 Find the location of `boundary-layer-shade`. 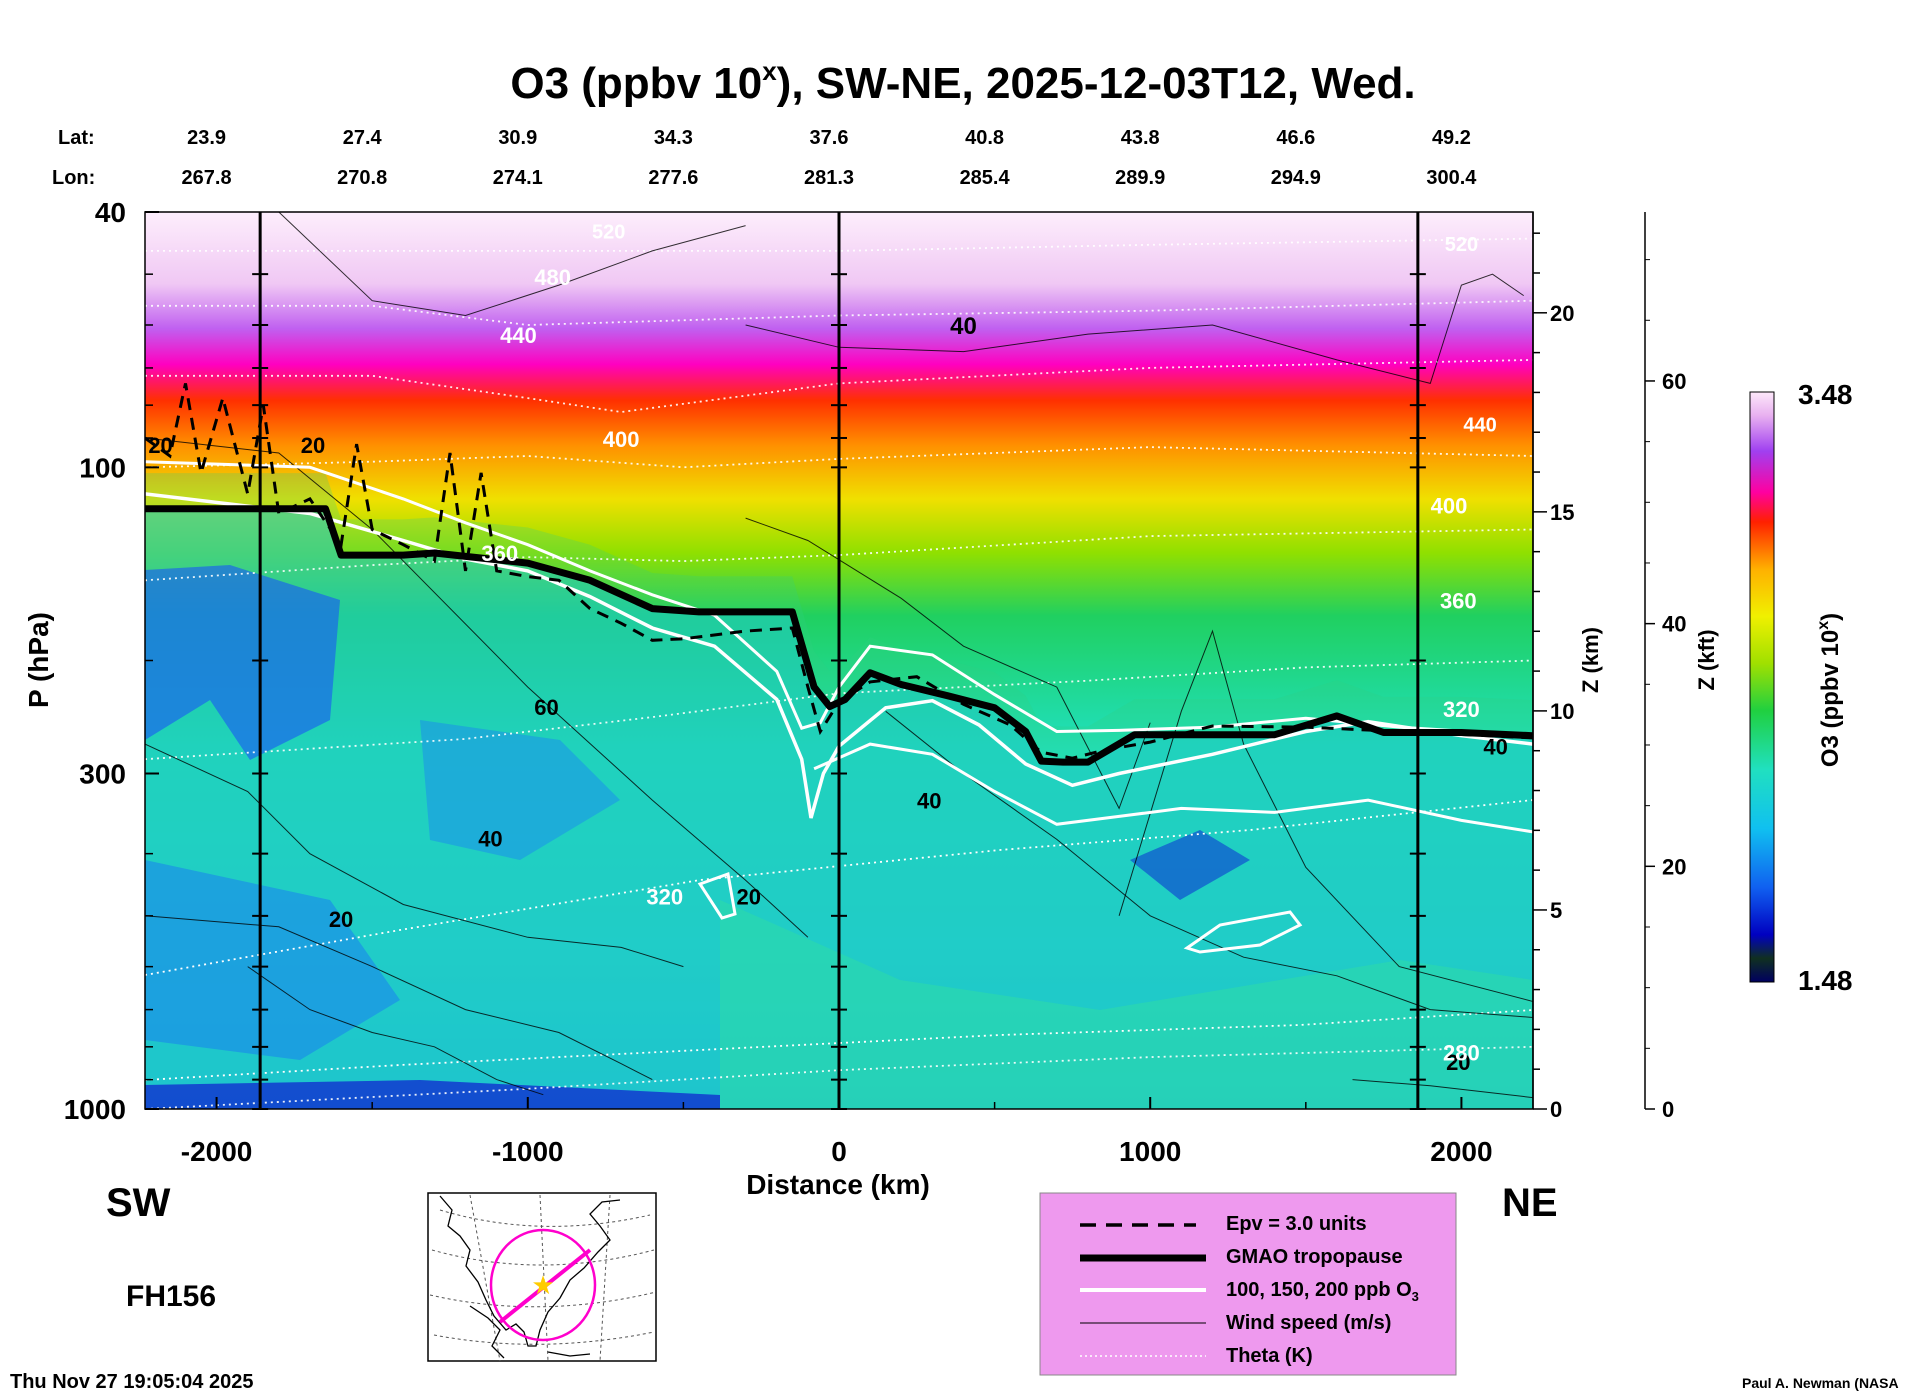

boundary-layer-shade is located at coordinates (1126, 1004).